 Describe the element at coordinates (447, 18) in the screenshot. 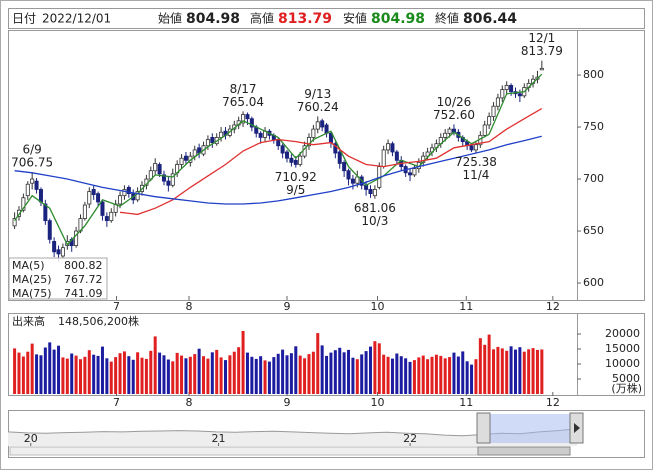

I see `close-label: 終値` at that location.